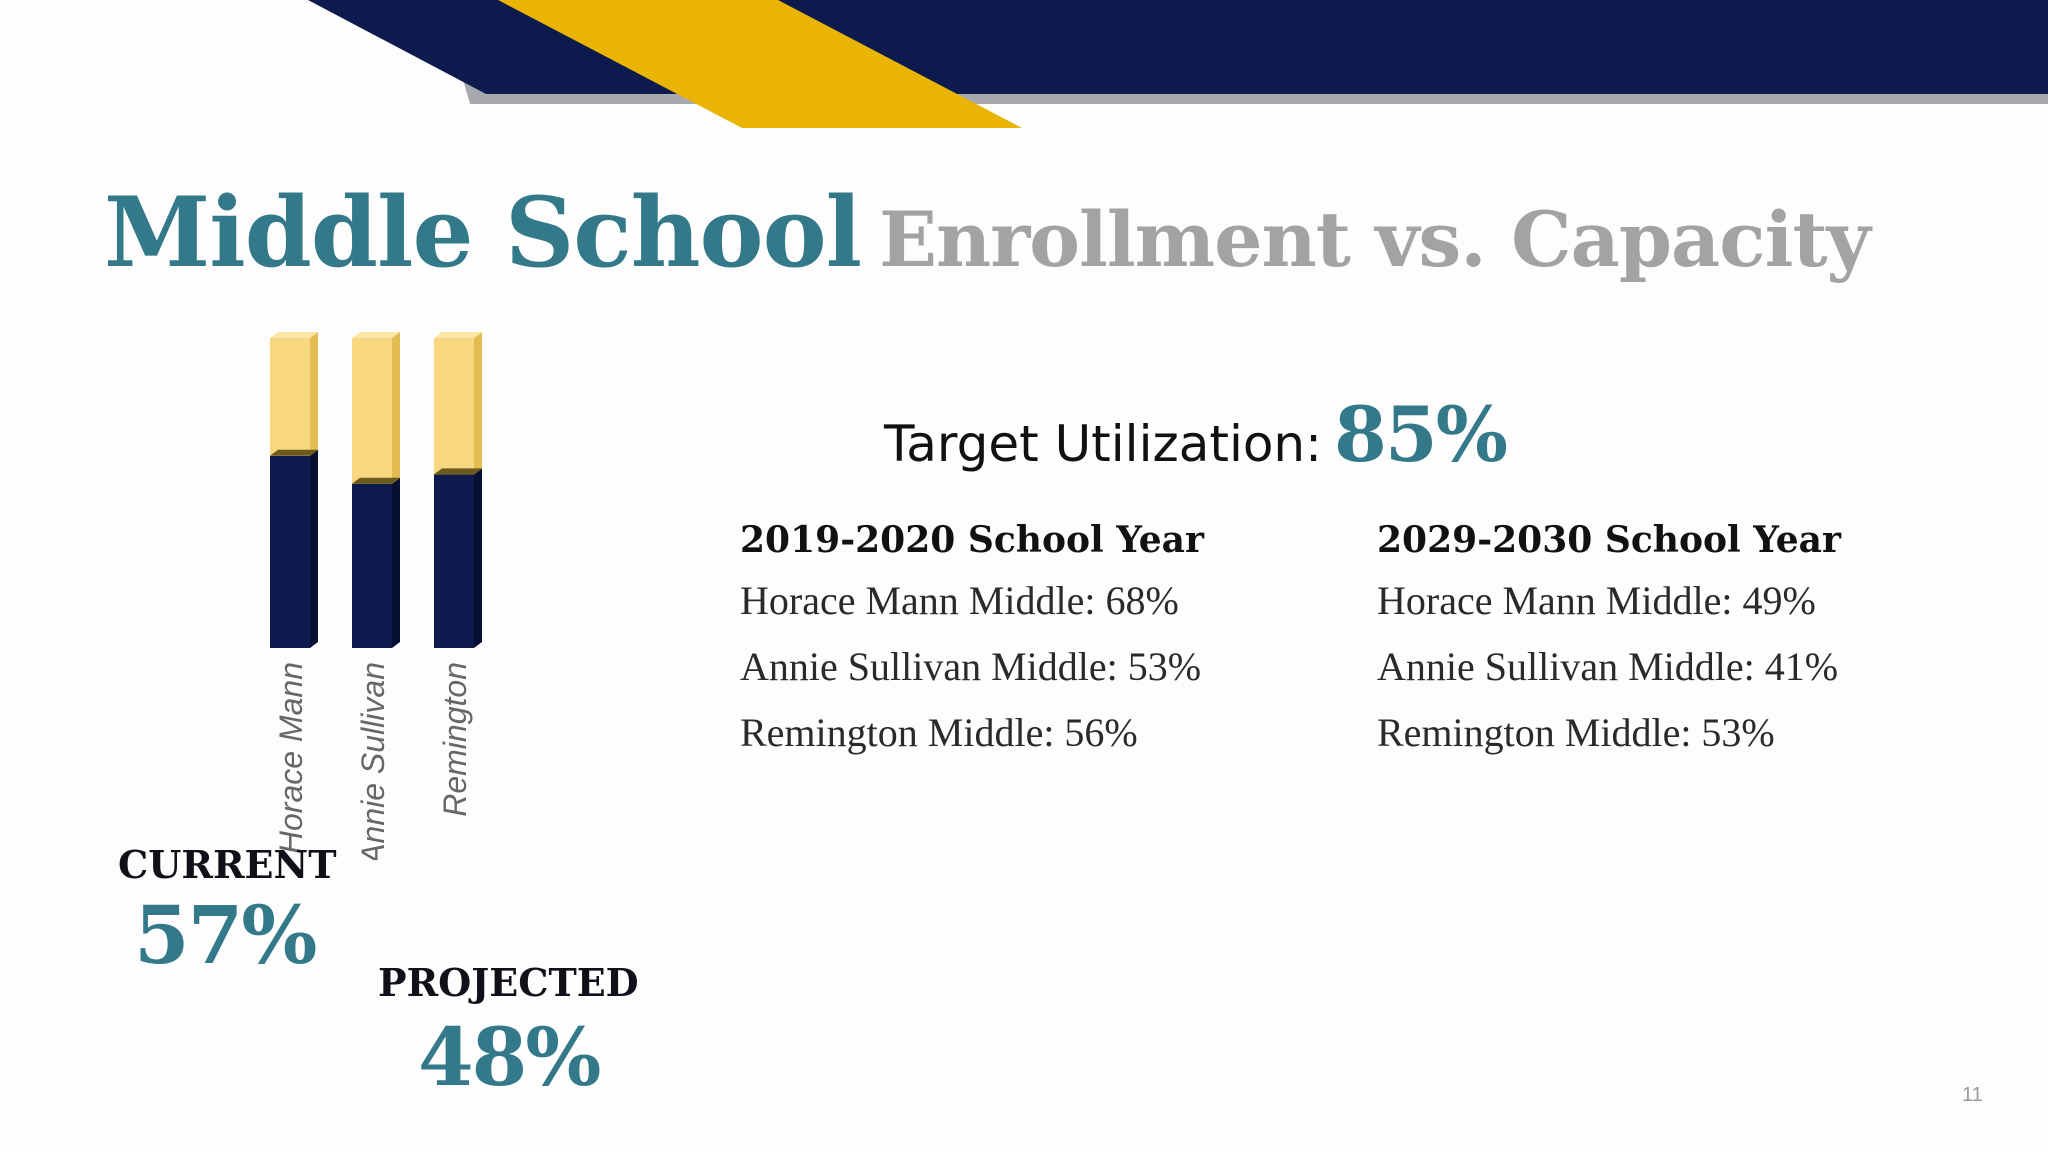  What do you see at coordinates (1608, 666) in the screenshot?
I see `school-stat: Annie Sullivan Middle: 41%` at bounding box center [1608, 666].